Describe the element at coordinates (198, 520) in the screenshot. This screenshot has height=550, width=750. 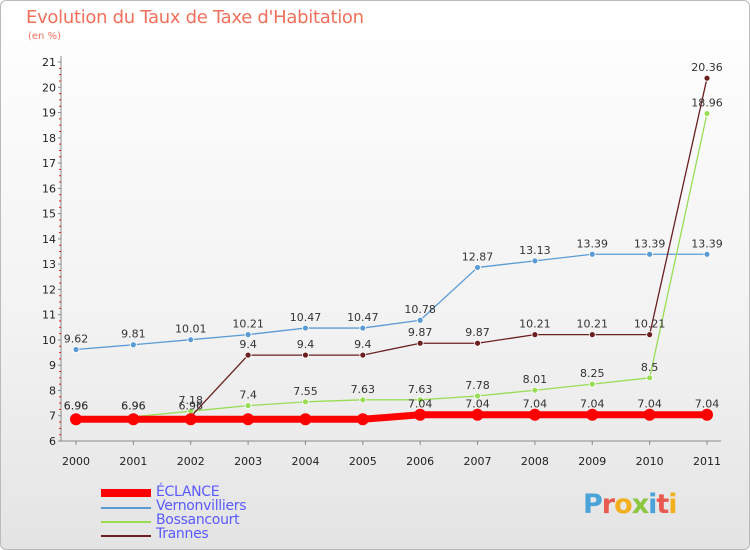
I see `legend-label-bossancourt: Bossancourt` at that location.